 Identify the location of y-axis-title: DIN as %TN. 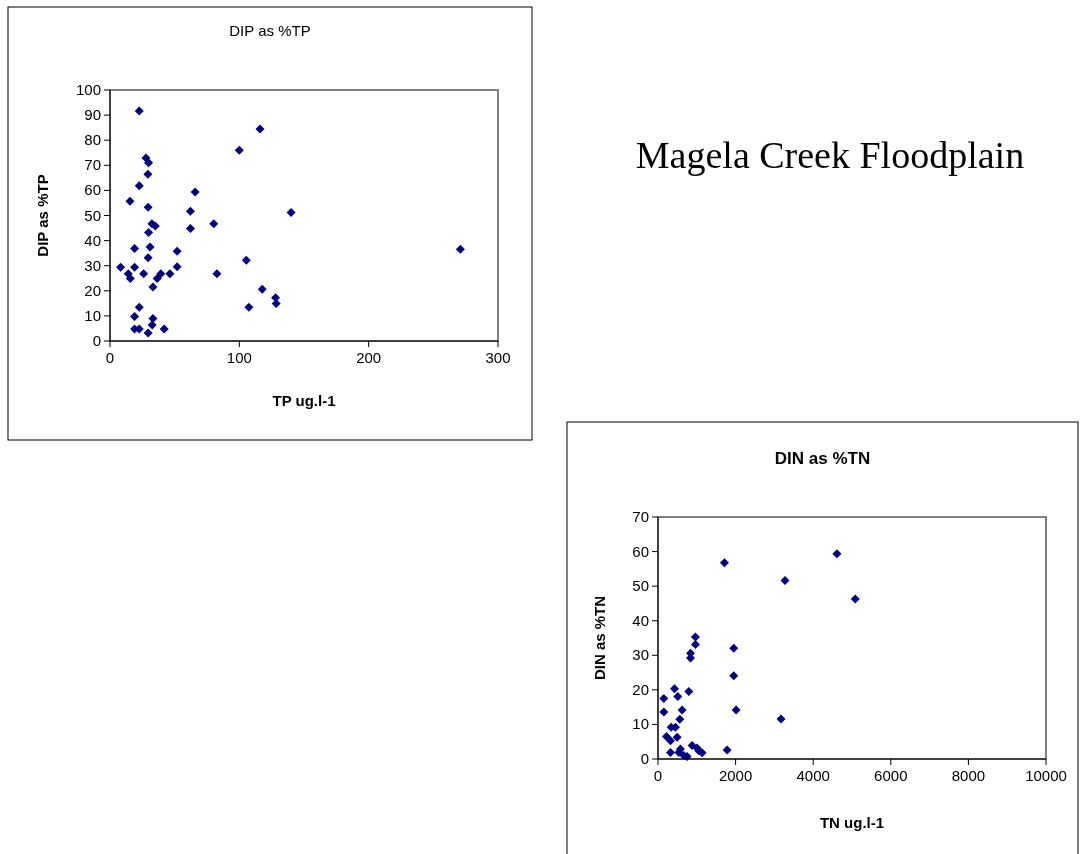
(599, 638).